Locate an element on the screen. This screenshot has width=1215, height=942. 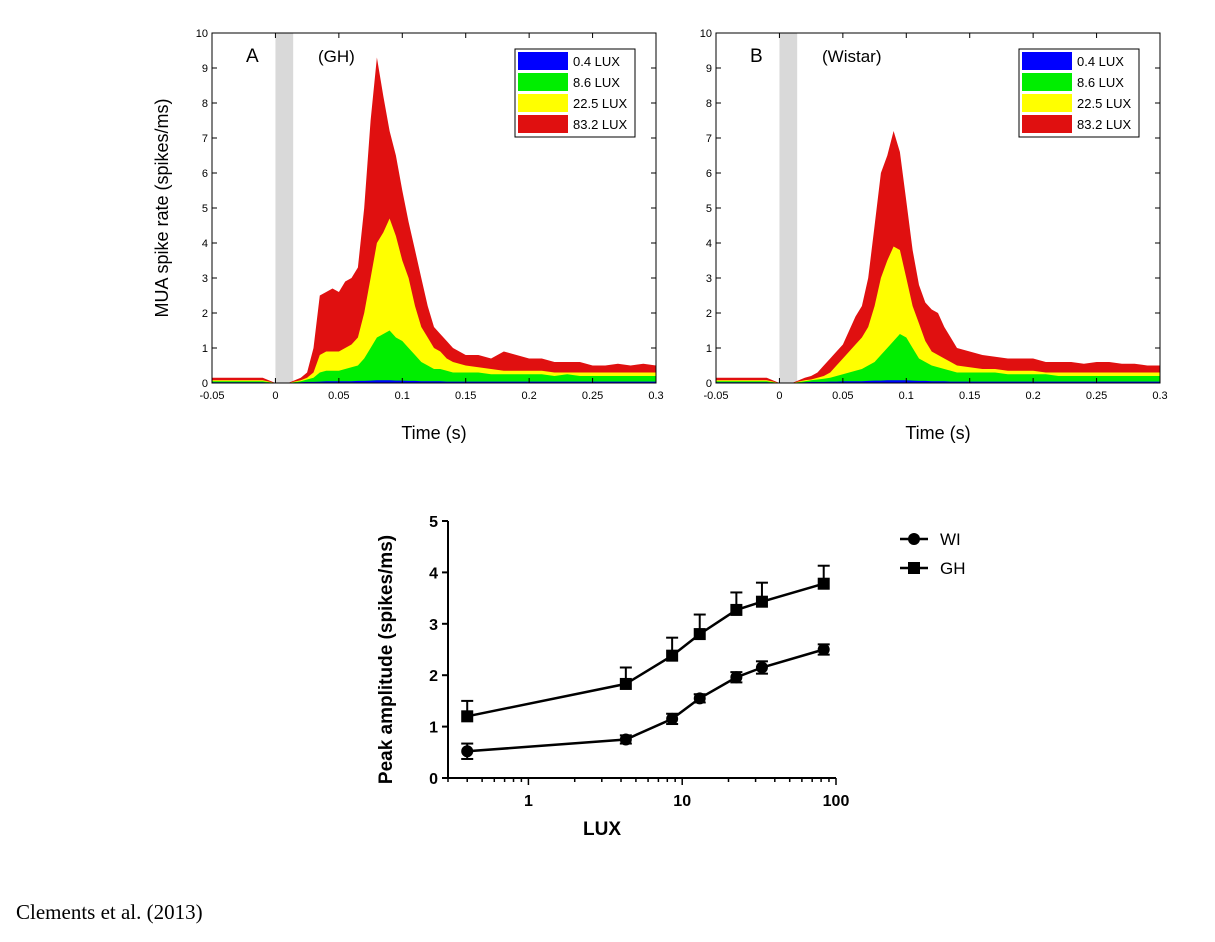
panel-b-stimulus-band is located at coordinates (788, 208).